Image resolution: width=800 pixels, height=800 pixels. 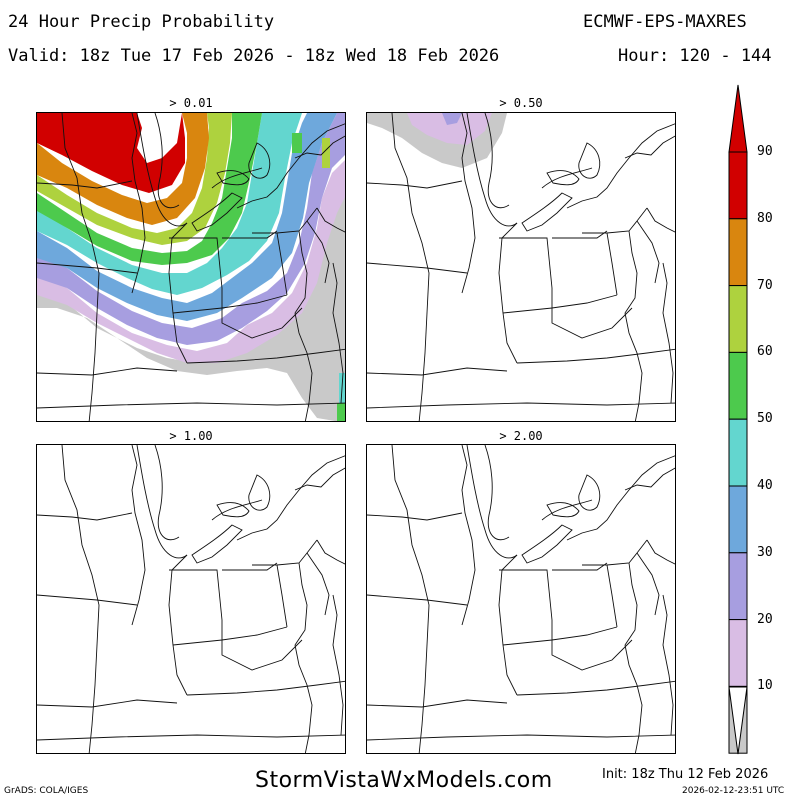 I want to click on map-title: 24 Hour Precip Probability, so click(x=141, y=22).